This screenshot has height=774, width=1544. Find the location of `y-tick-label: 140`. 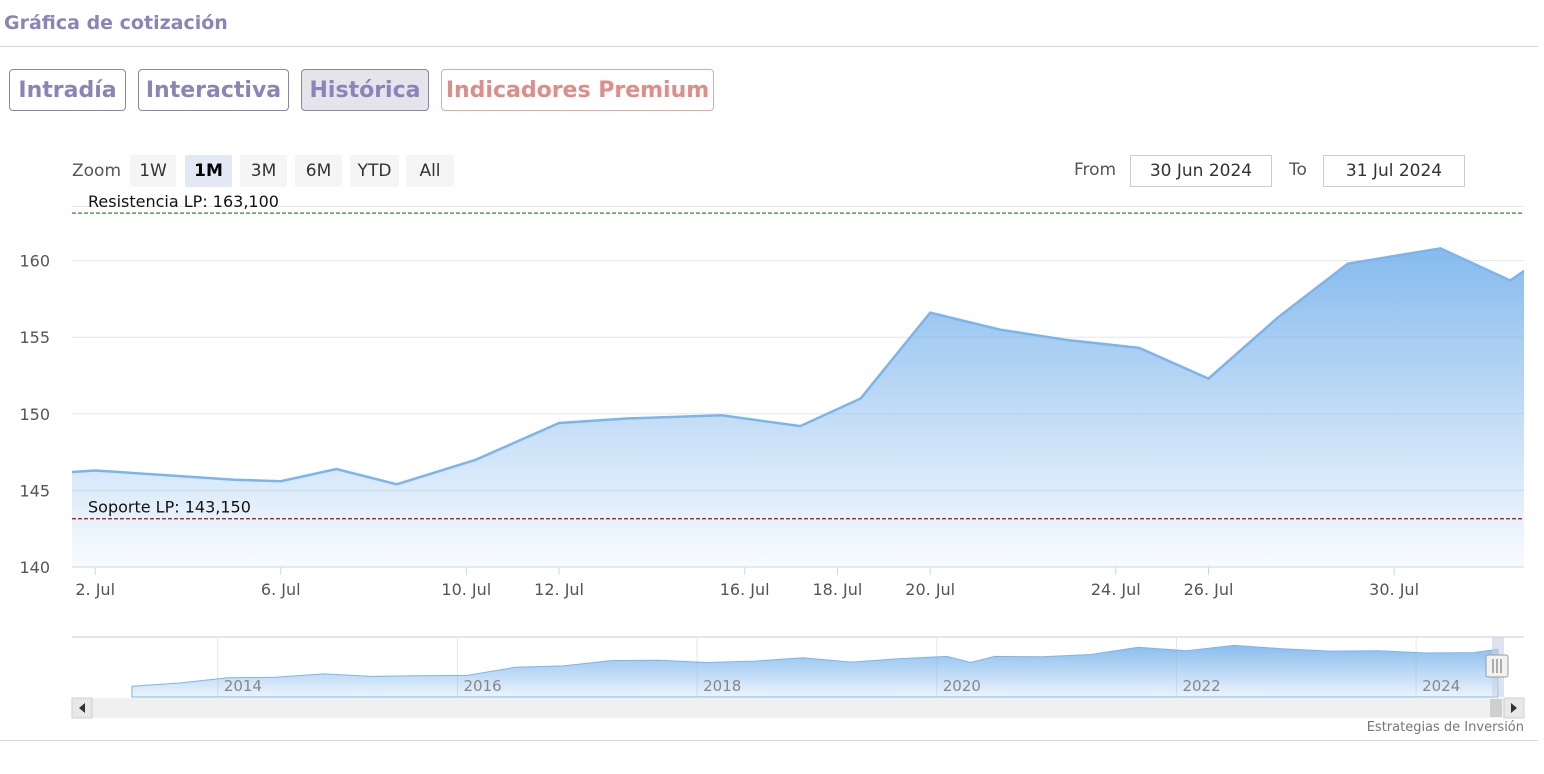

y-tick-label: 140 is located at coordinates (34, 567).